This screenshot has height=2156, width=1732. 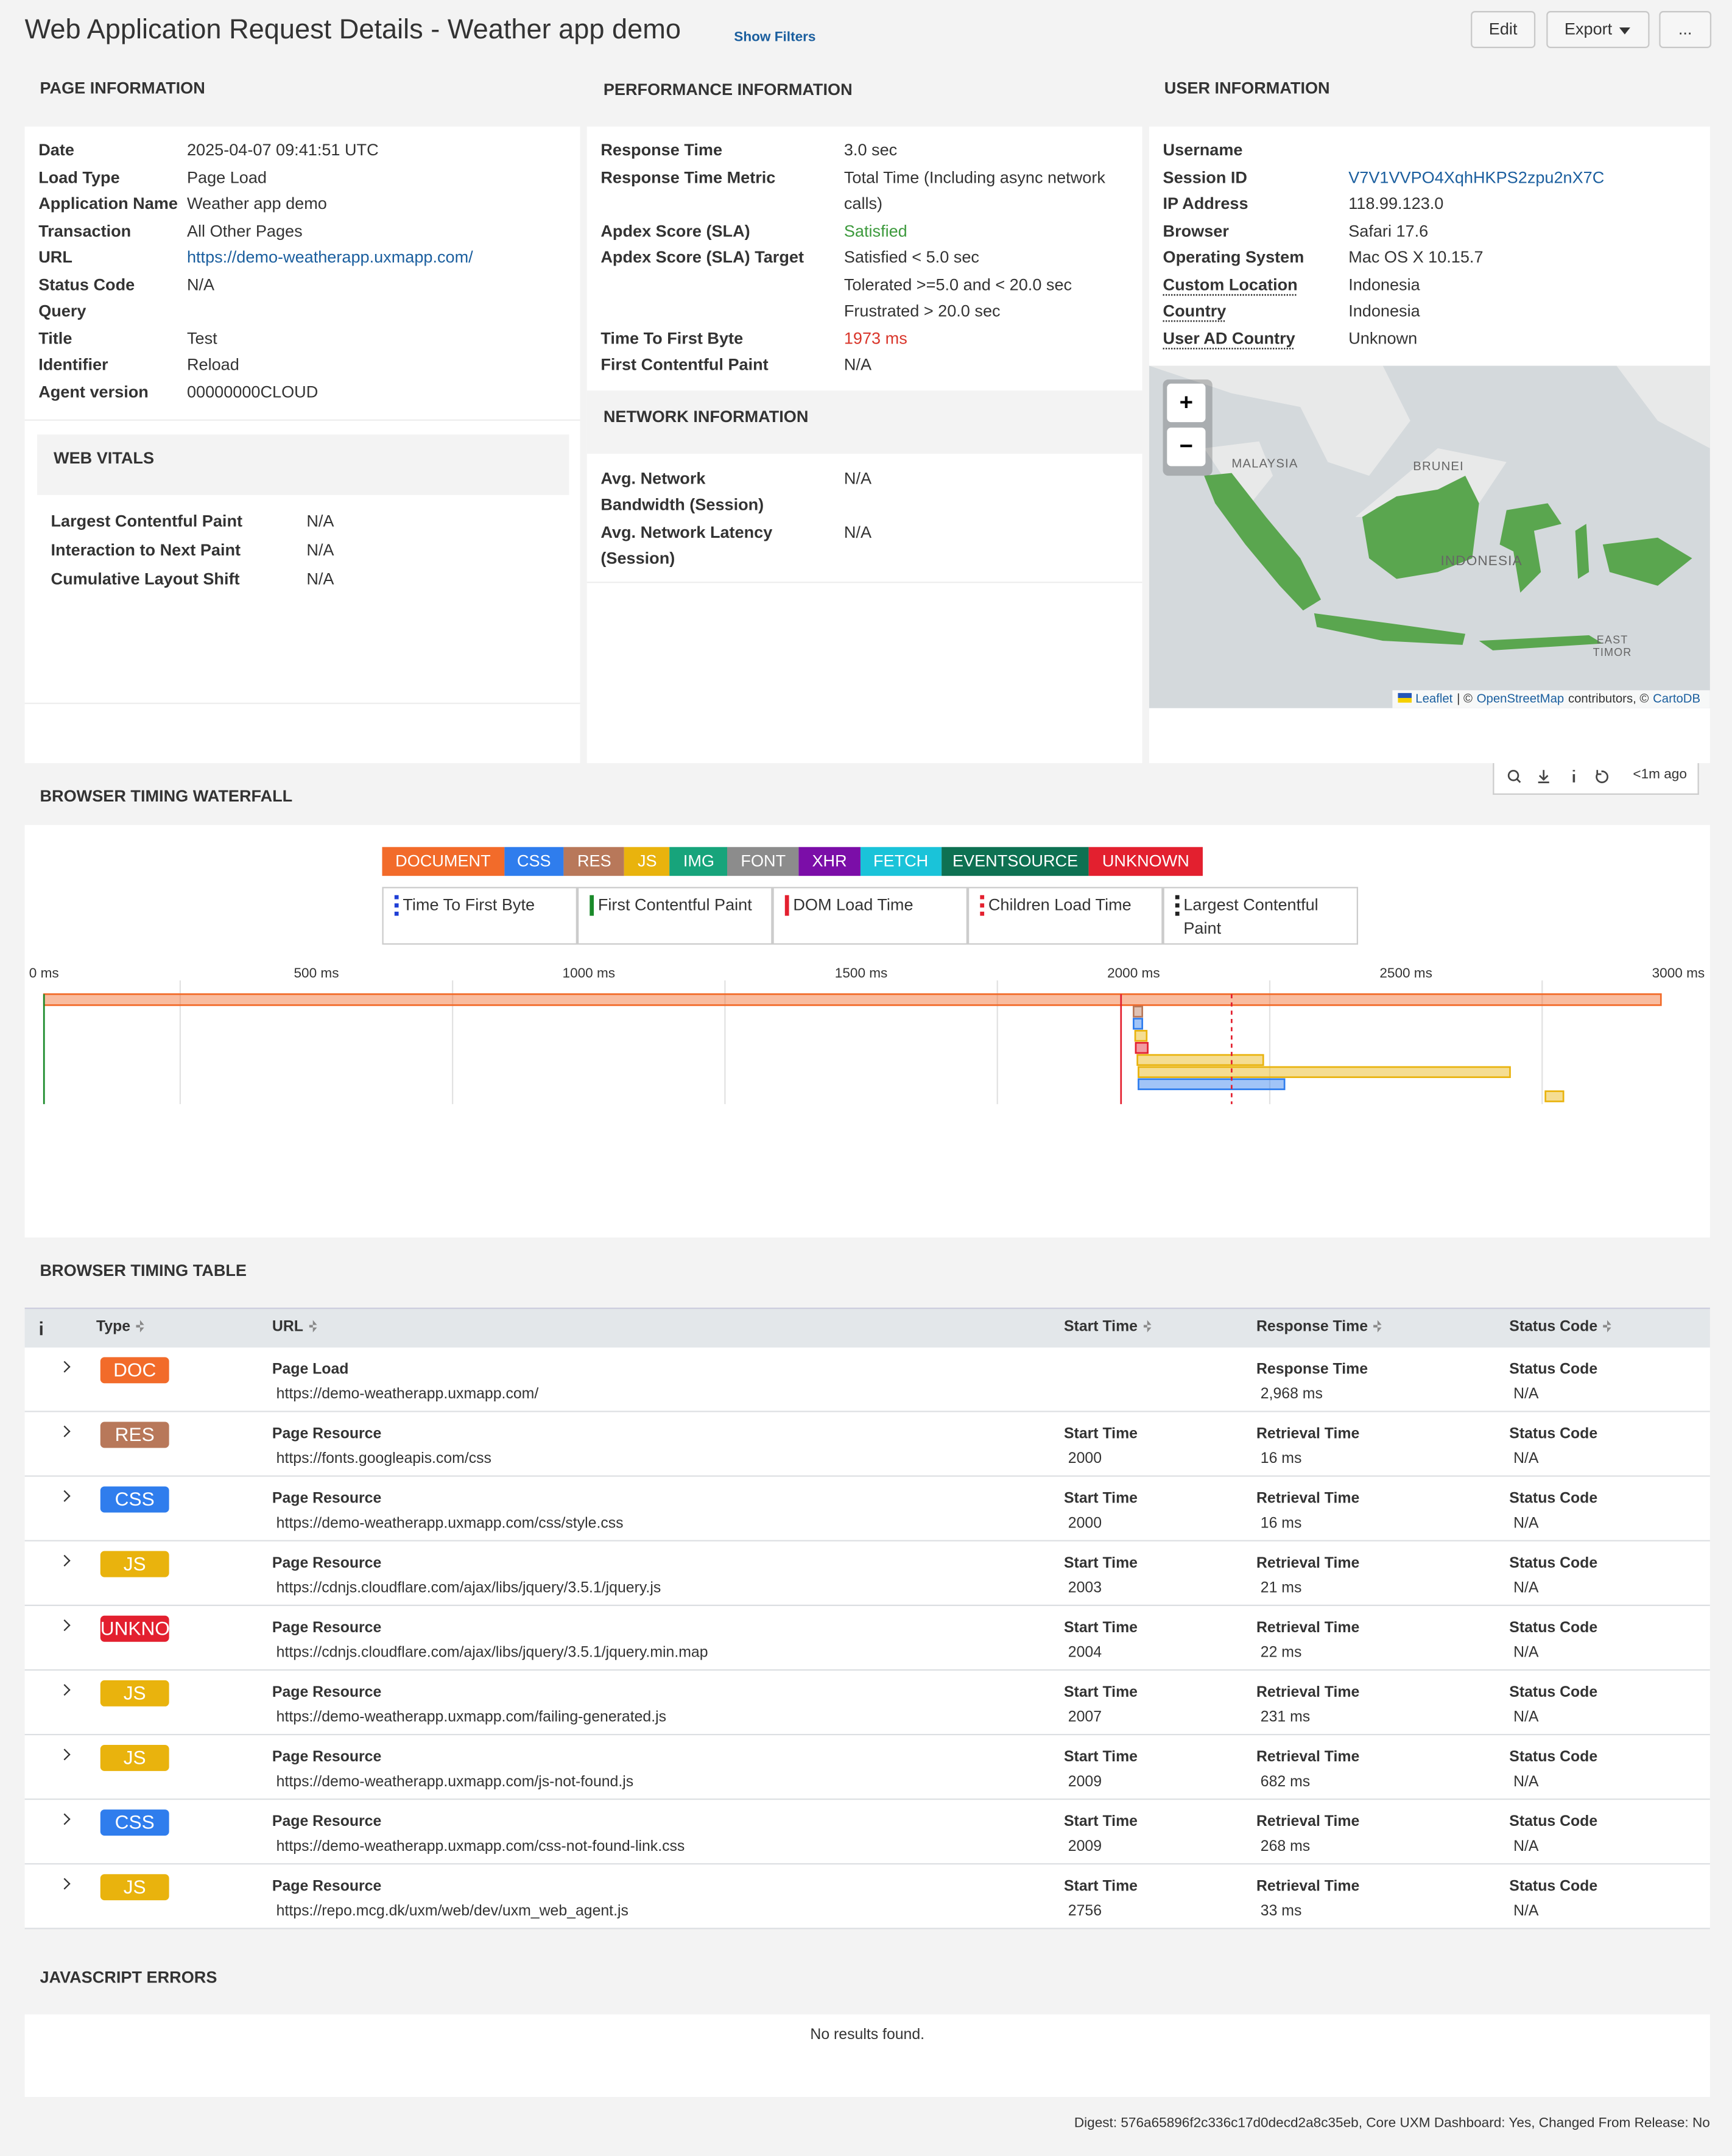 What do you see at coordinates (1307, 1835) in the screenshot?
I see `table-cell: Retrieval Time 268 ms` at bounding box center [1307, 1835].